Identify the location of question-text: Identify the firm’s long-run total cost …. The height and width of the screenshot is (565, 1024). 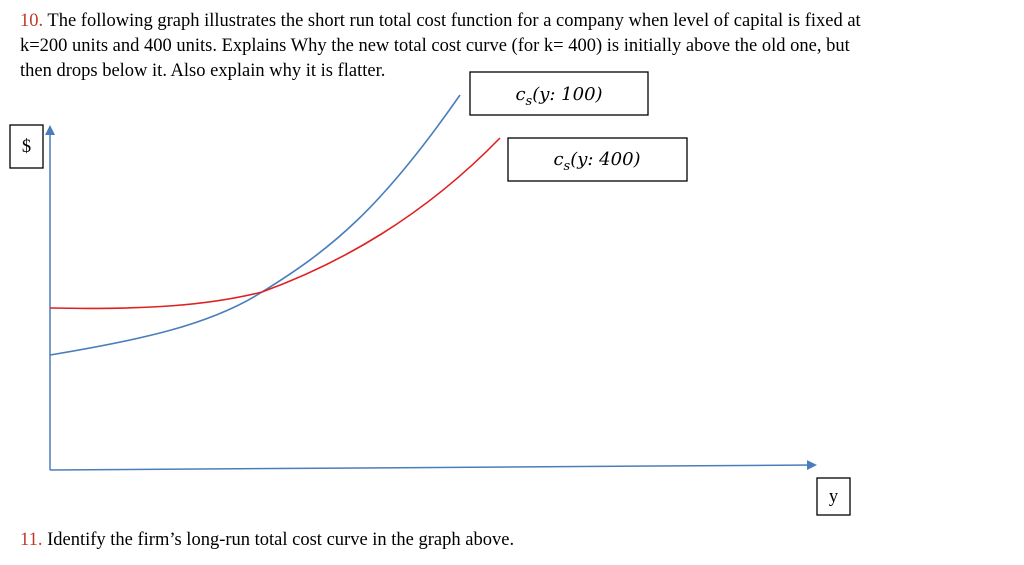
(280, 540).